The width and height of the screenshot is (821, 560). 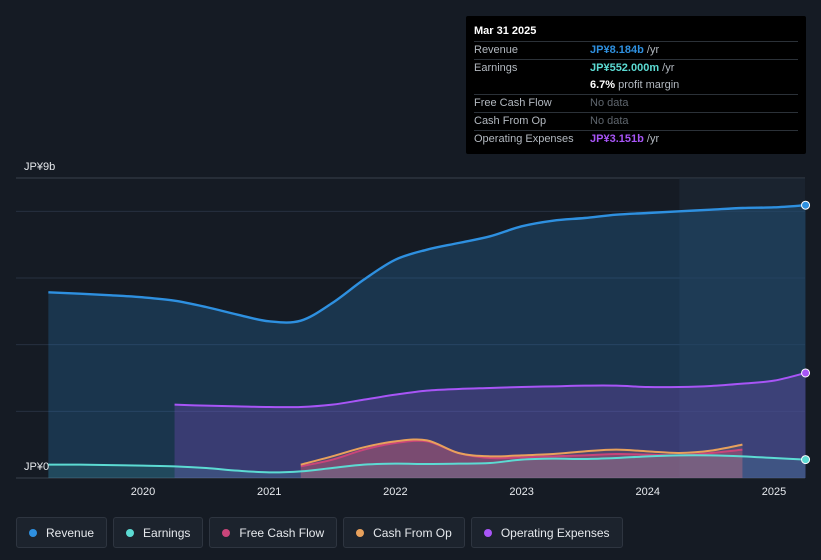 What do you see at coordinates (521, 452) in the screenshot?
I see `cash-from-op-line` at bounding box center [521, 452].